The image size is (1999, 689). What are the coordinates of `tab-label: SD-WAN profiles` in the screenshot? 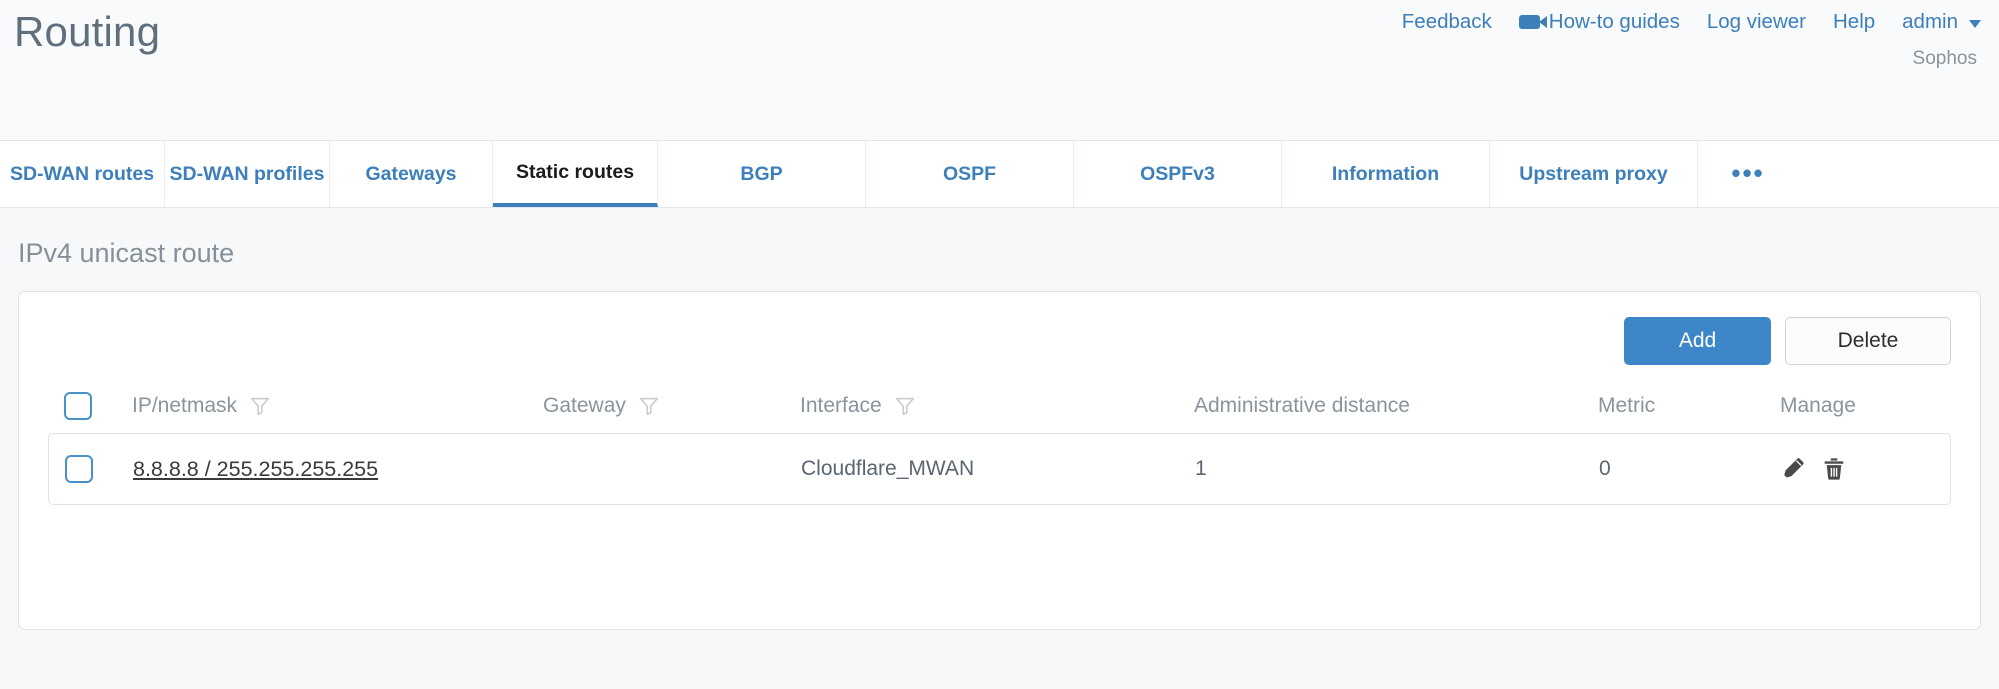 It's located at (247, 173).